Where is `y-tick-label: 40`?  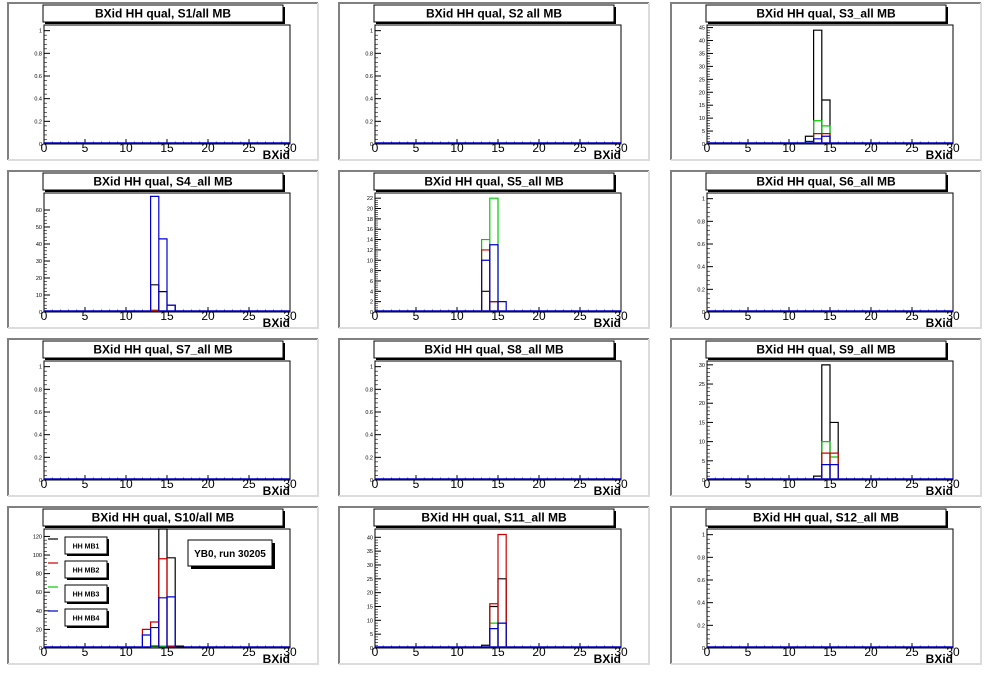
y-tick-label: 40 is located at coordinates (39, 245).